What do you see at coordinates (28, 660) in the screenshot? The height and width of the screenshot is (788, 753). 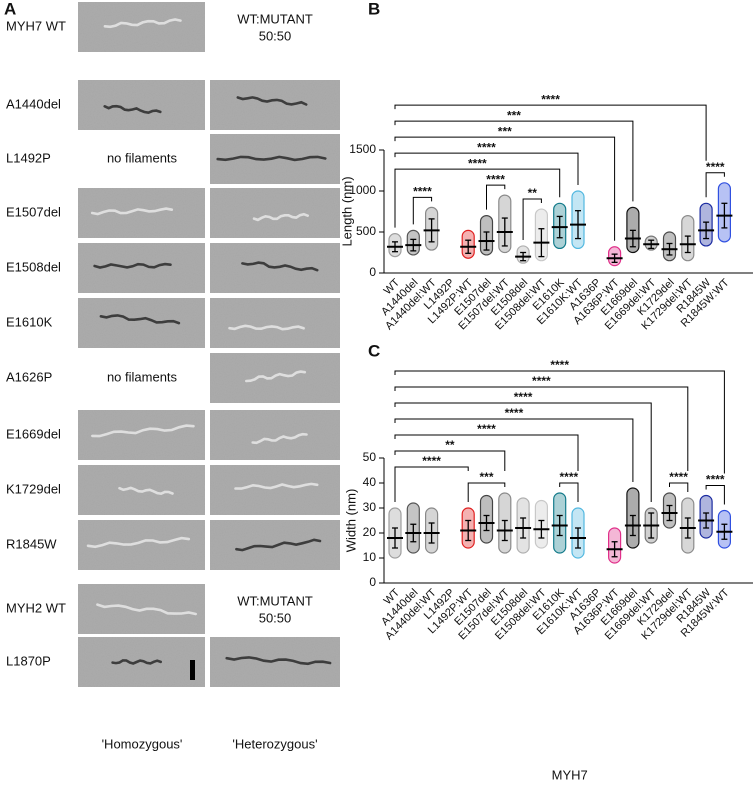 I see `row-label: L1870P` at bounding box center [28, 660].